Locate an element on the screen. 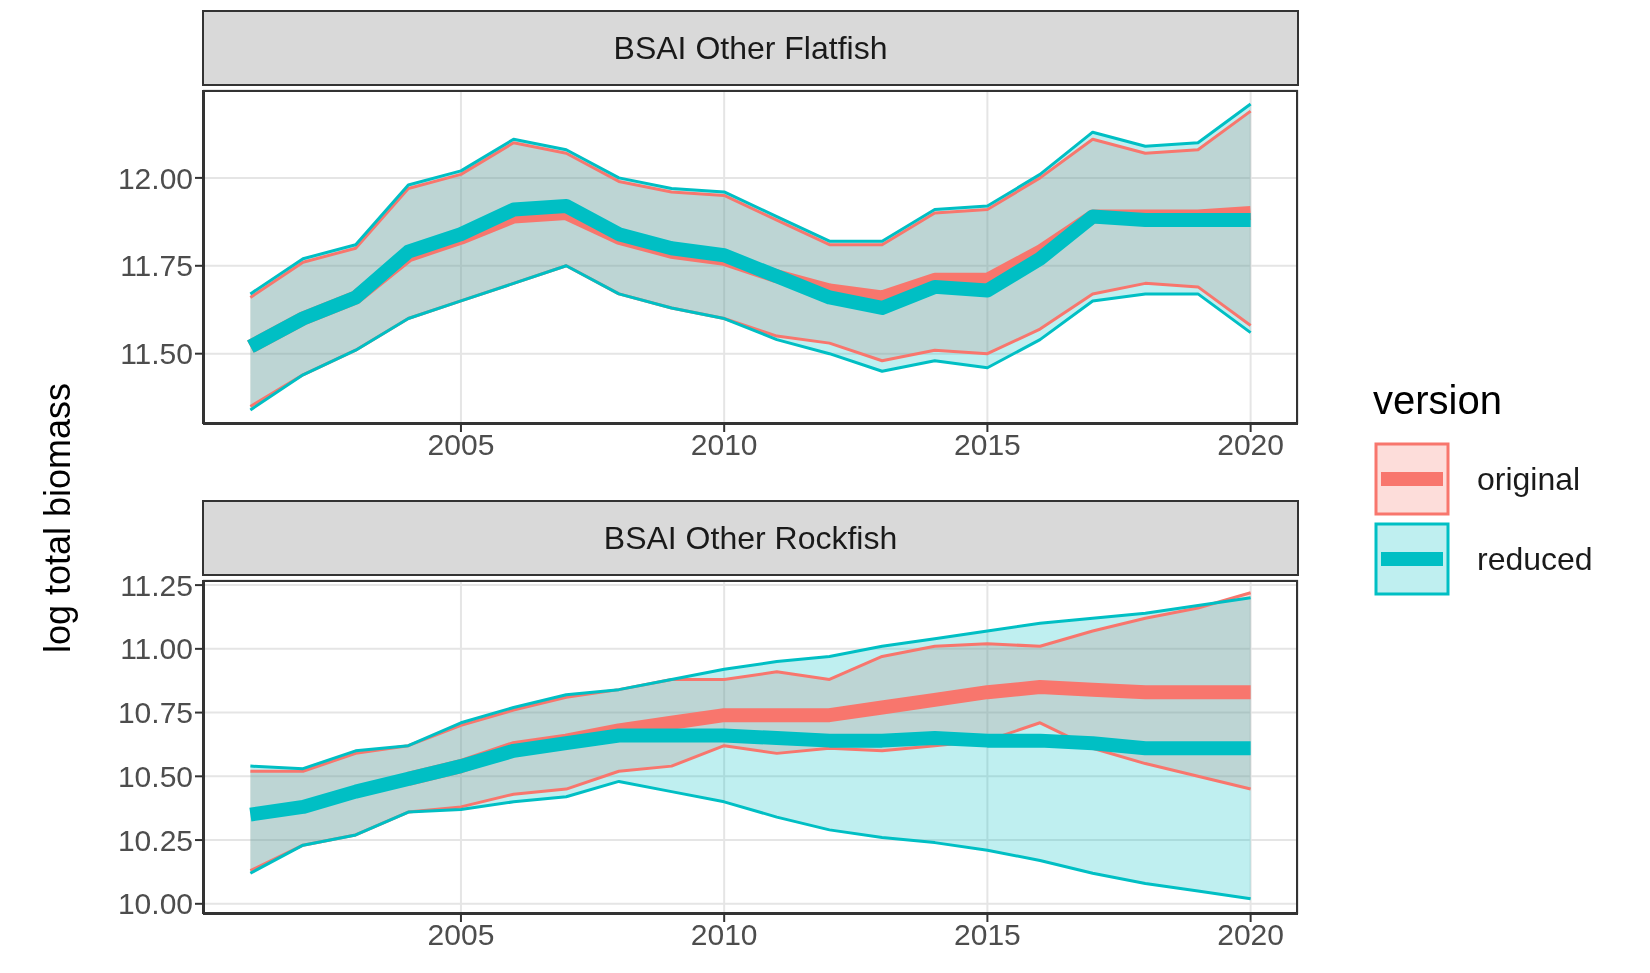  y-tick-label: 10.00 is located at coordinates (155, 904).